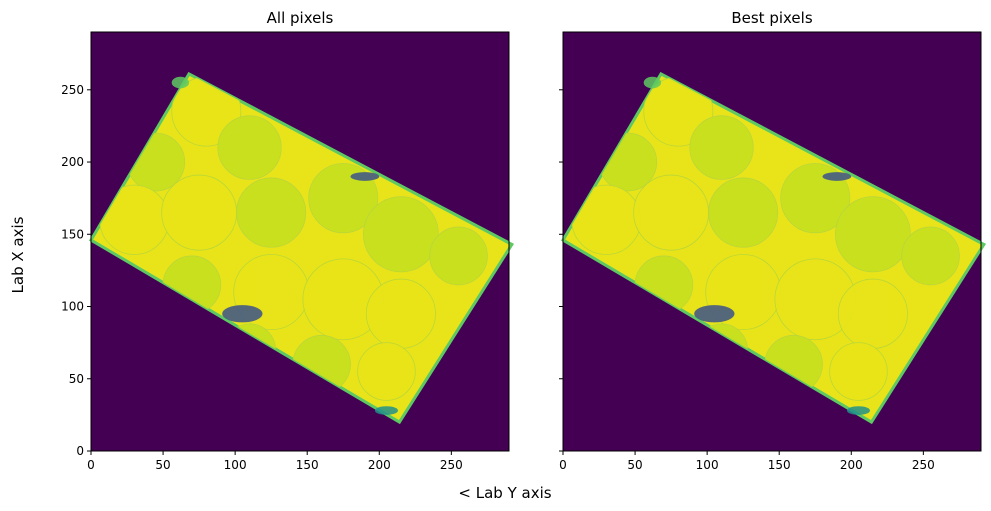 Image resolution: width=991 pixels, height=511 pixels. I want to click on y-tick-label: 0, so click(80, 451).